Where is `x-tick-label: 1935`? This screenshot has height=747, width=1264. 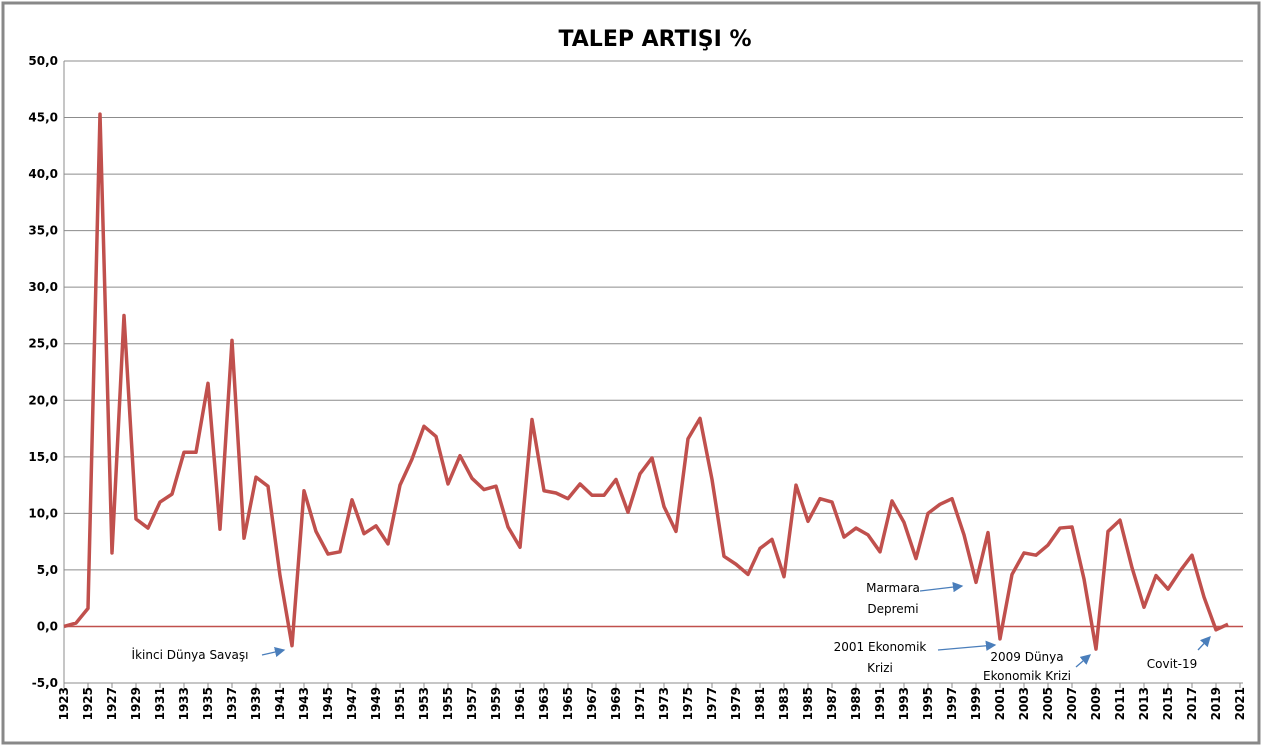 x-tick-label: 1935 is located at coordinates (208, 703).